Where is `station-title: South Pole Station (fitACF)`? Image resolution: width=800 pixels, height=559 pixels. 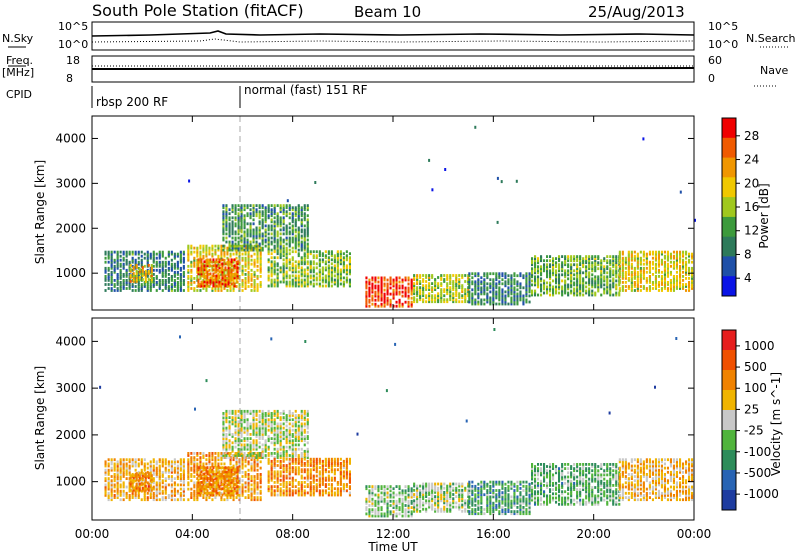 station-title: South Pole Station (fitACF) is located at coordinates (198, 10).